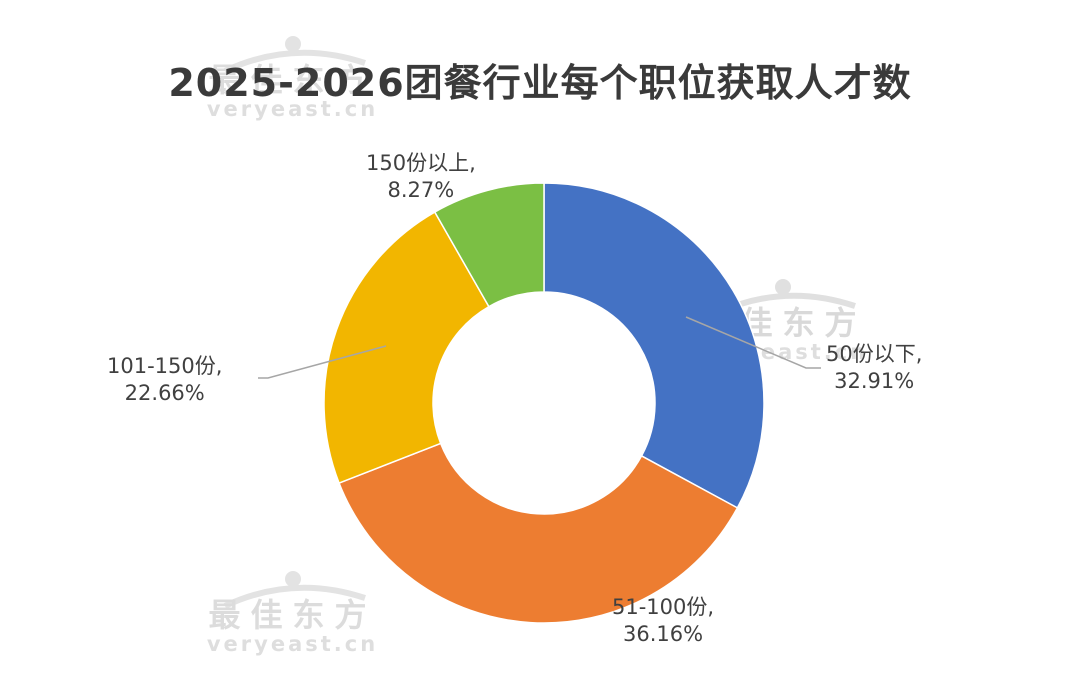 Image resolution: width=1080 pixels, height=690 pixels. What do you see at coordinates (874, 354) in the screenshot?
I see `data-label-category: 50份以下,` at bounding box center [874, 354].